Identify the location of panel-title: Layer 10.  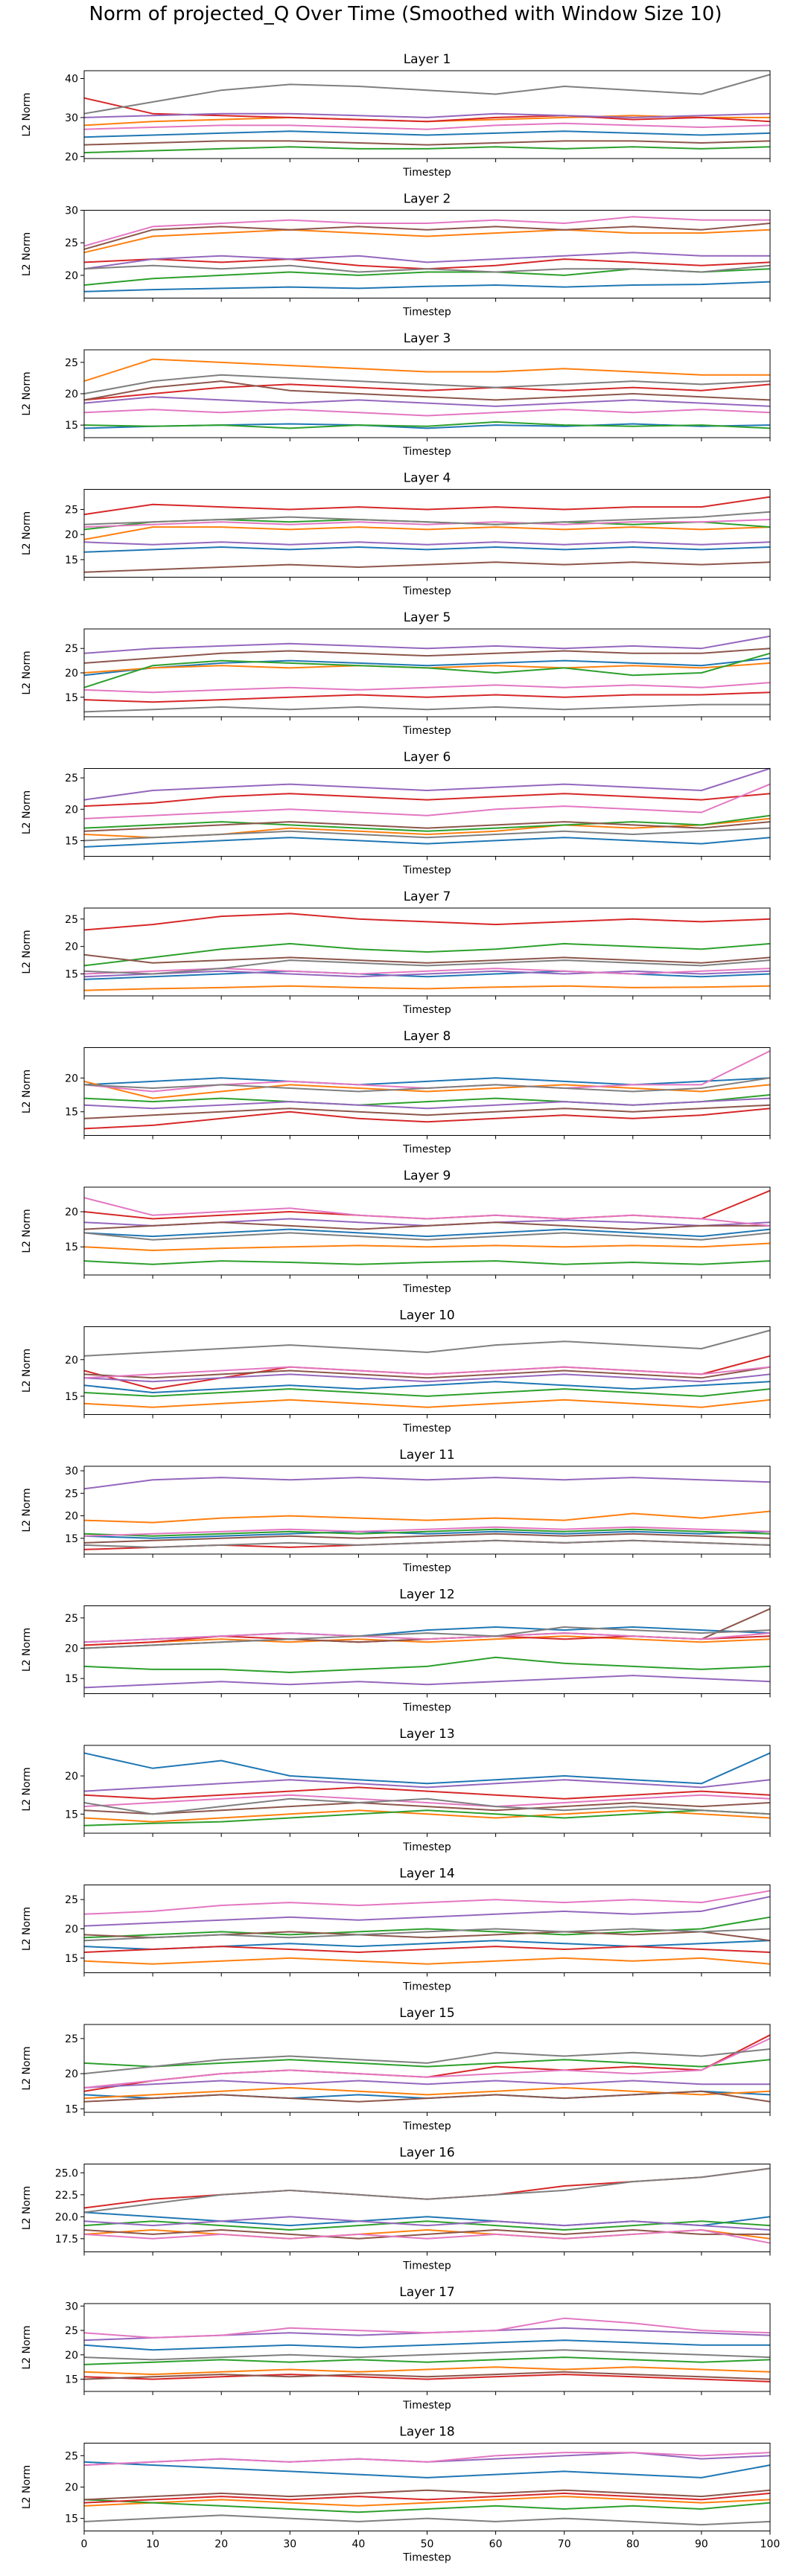
(426, 1315).